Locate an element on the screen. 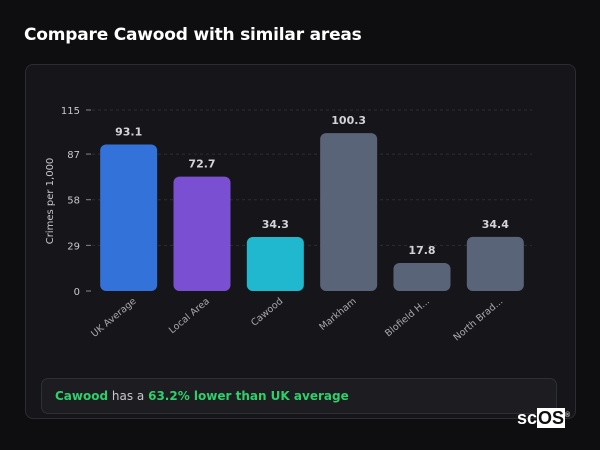 The width and height of the screenshot is (600, 450). page-title: Compare Cawood with similar areas is located at coordinates (193, 35).